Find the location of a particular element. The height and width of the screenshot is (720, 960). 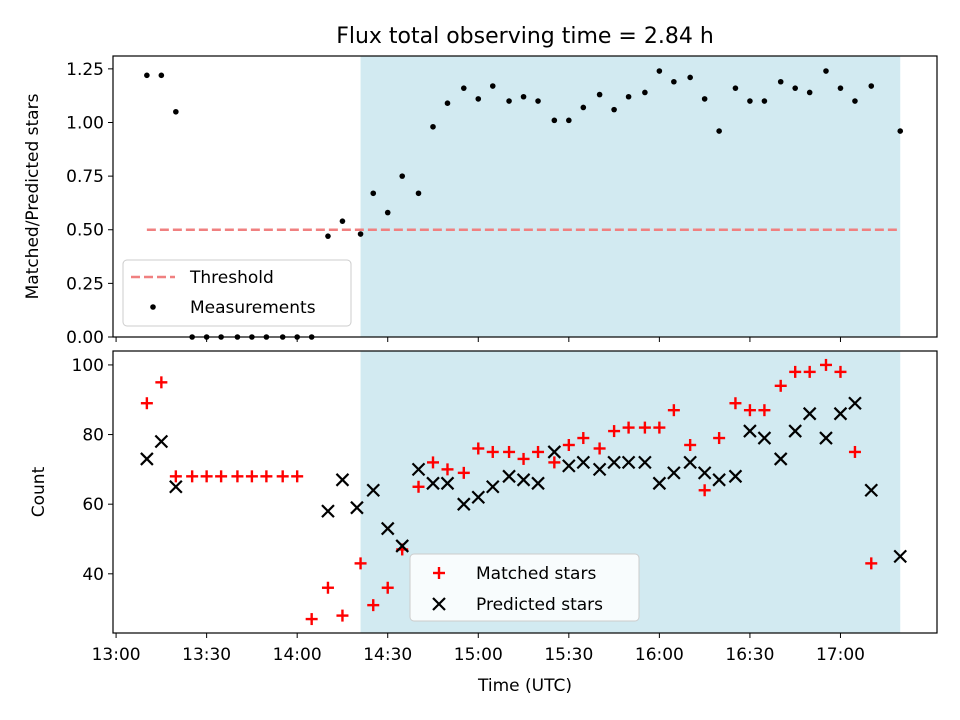

legend-predicted-swatch is located at coordinates (439, 604).